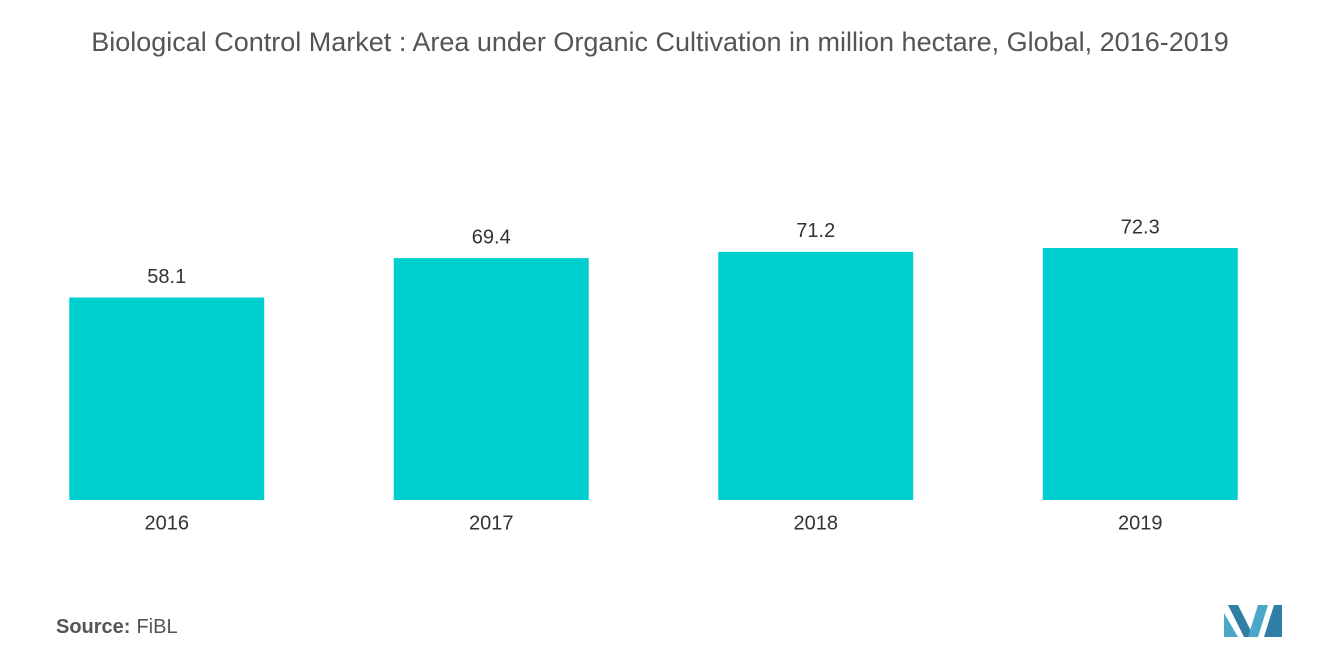 The image size is (1320, 665). I want to click on x-tick-label: 2017, so click(491, 523).